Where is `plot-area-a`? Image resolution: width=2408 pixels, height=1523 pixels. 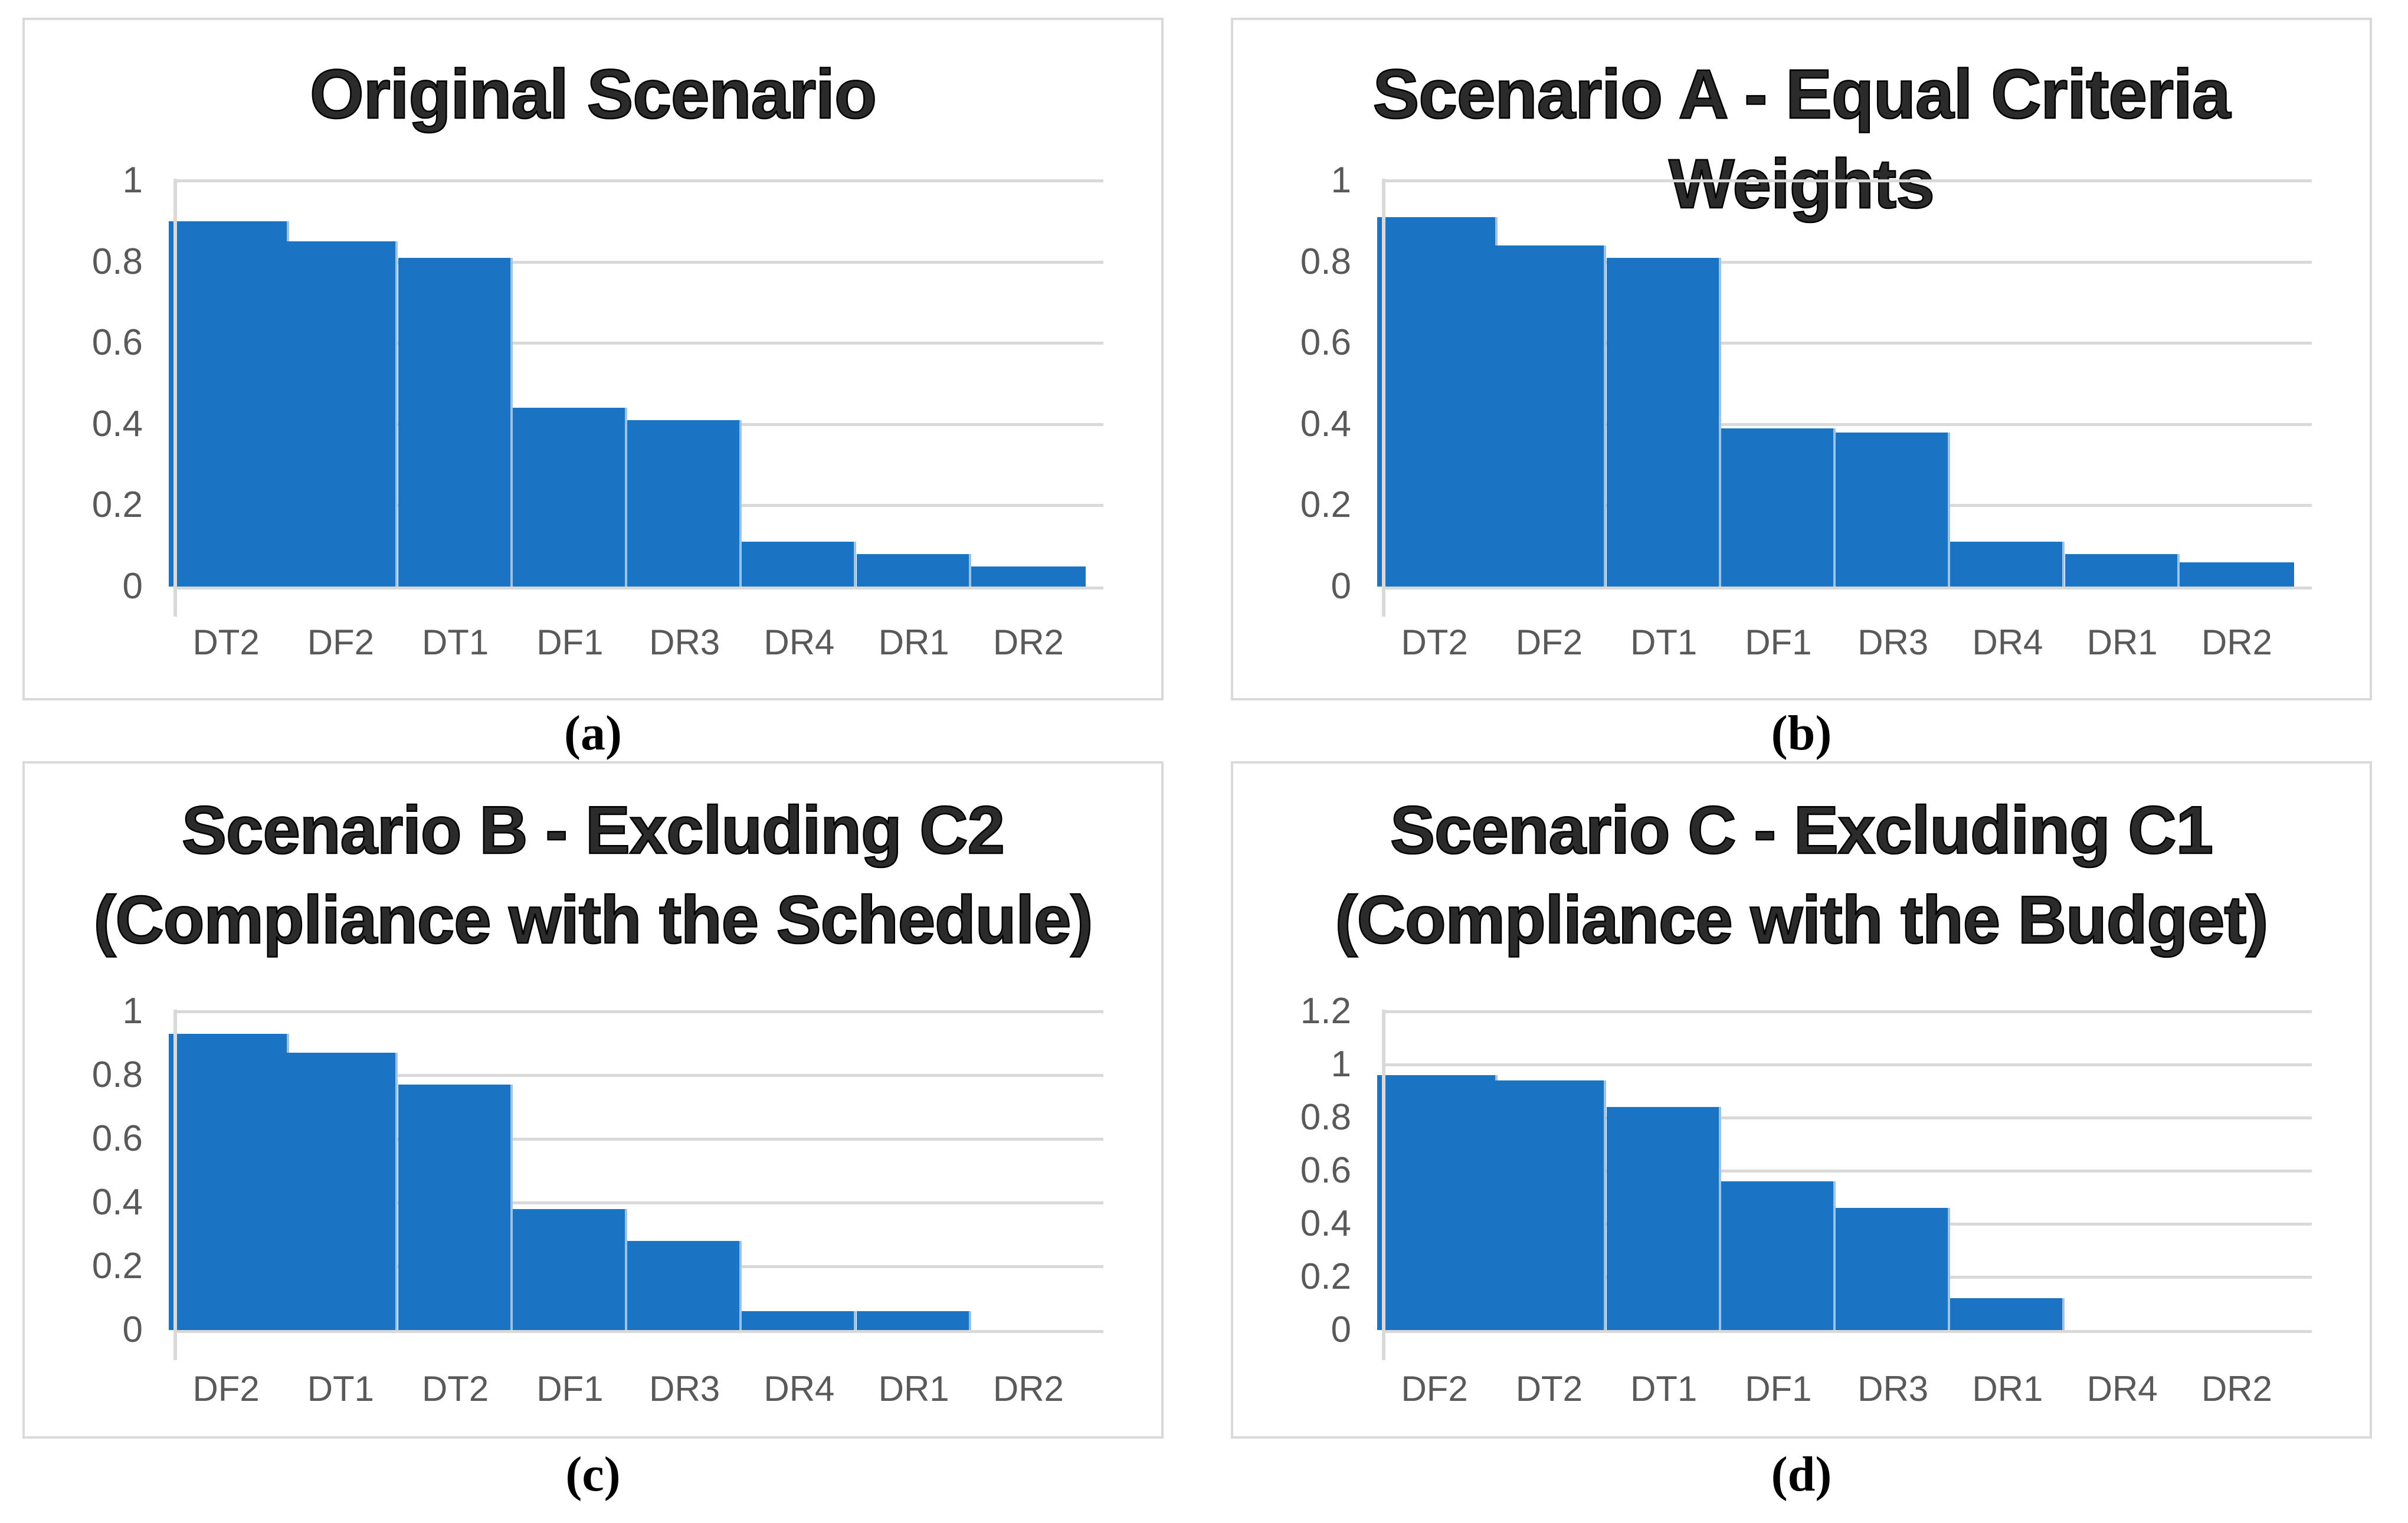
plot-area-a is located at coordinates (636, 398).